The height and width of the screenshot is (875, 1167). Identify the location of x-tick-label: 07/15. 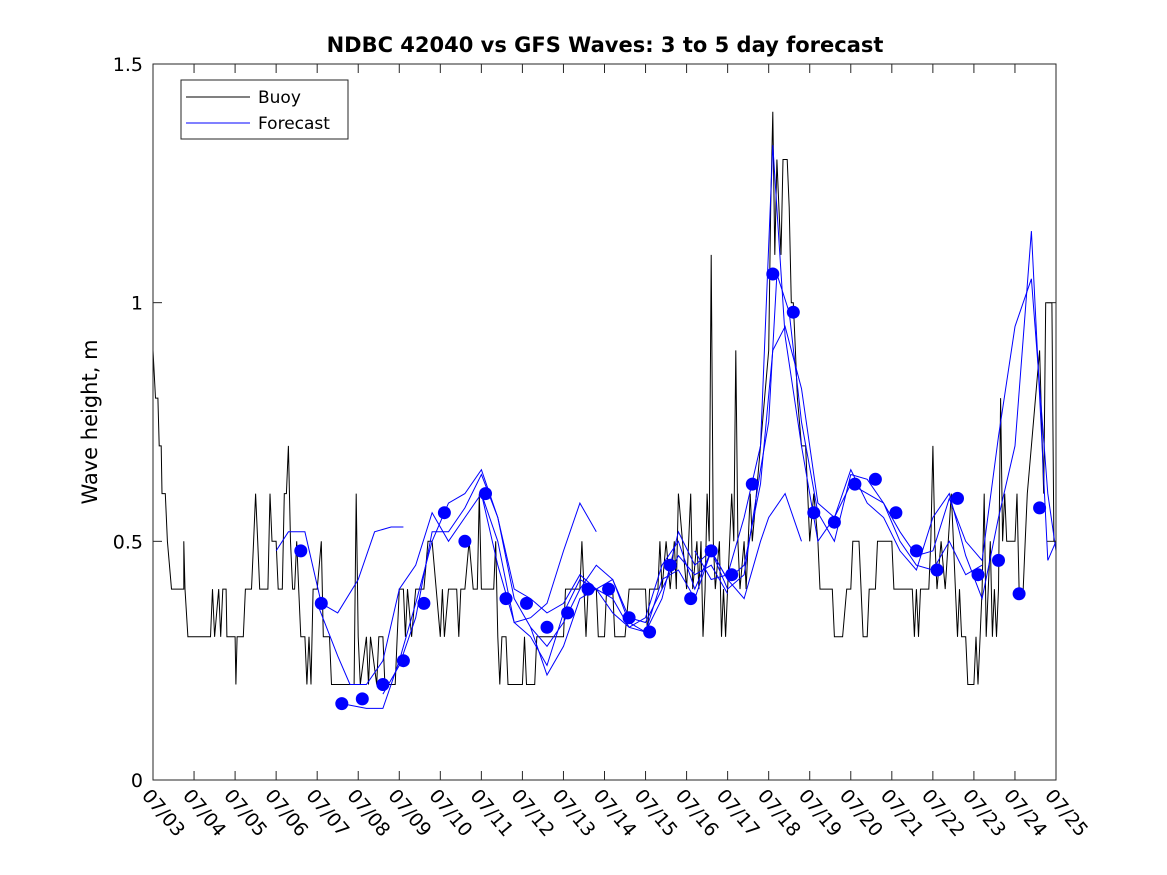
(656, 813).